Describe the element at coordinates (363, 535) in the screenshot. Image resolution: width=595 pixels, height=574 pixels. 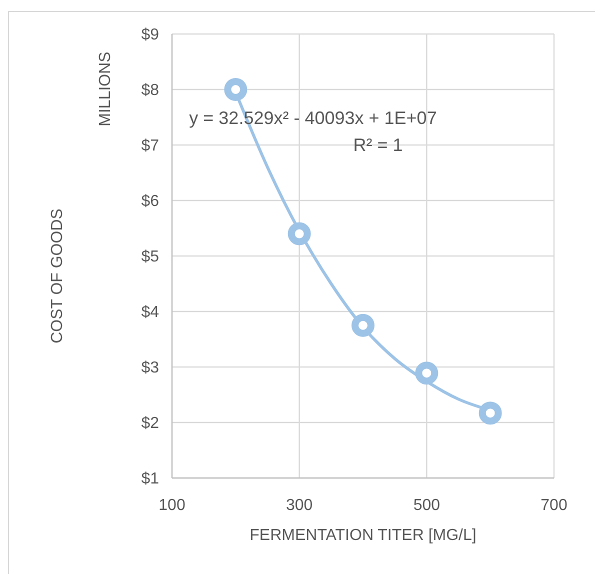
I see `x-axis-title: FERMENTATION TITER [MG/L]` at that location.